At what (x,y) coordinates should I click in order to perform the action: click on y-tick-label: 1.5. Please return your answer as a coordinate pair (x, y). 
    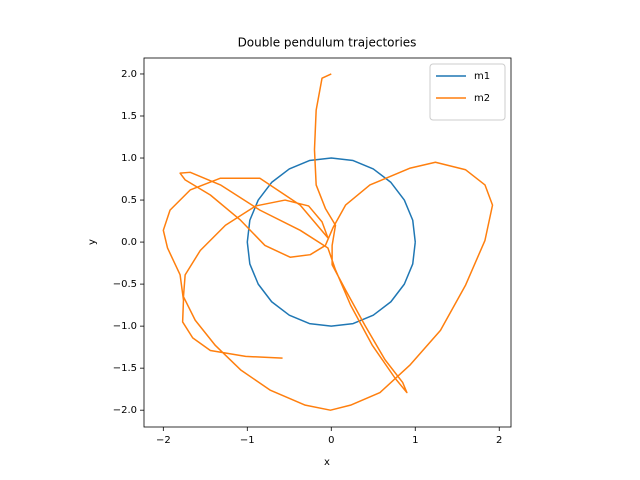
    Looking at the image, I should click on (129, 116).